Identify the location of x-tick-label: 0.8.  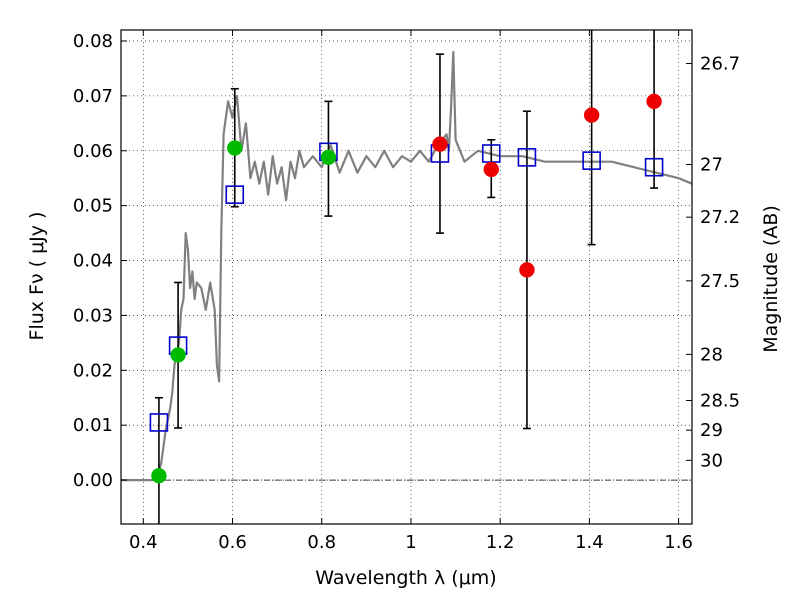
(321, 542).